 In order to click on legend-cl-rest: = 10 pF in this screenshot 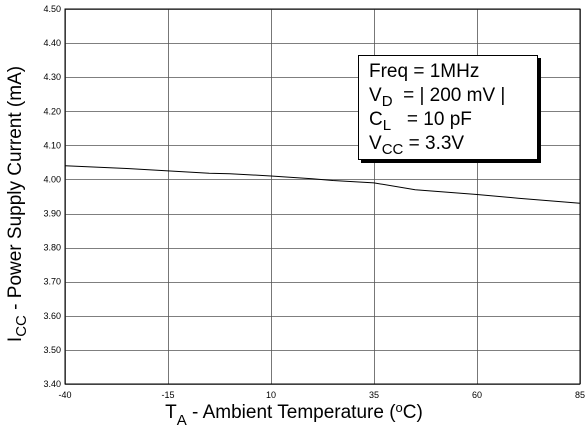, I will do `click(431, 119)`.